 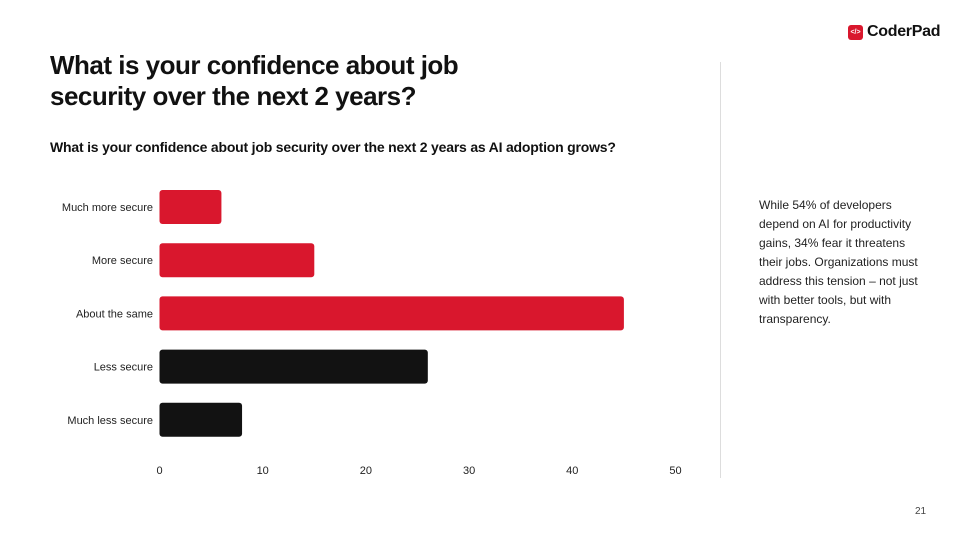 What do you see at coordinates (572, 471) in the screenshot?
I see `x-tick-label: 40` at bounding box center [572, 471].